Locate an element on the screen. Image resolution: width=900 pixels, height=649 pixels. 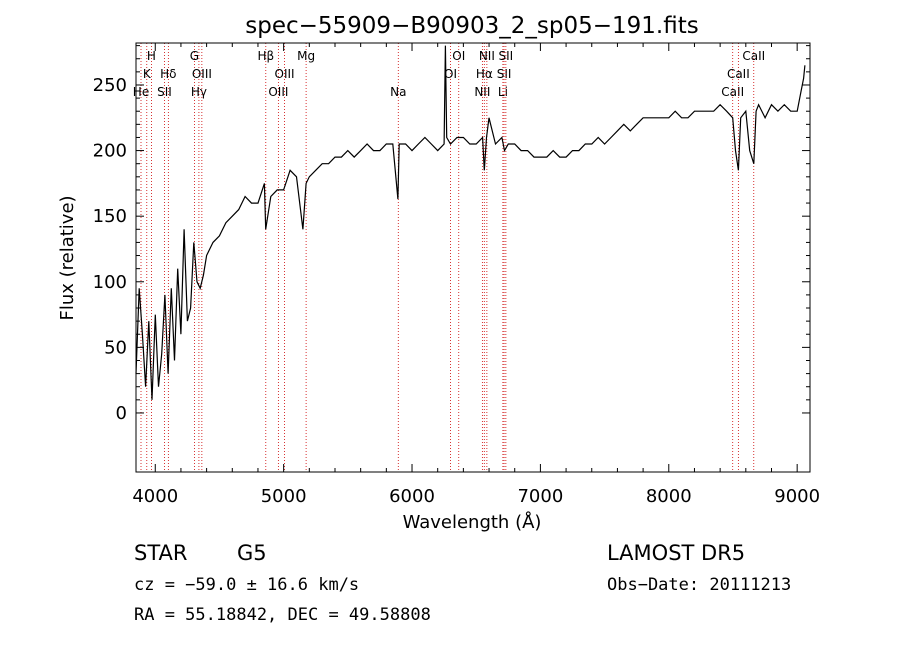
object-class: STAR is located at coordinates (160, 553).